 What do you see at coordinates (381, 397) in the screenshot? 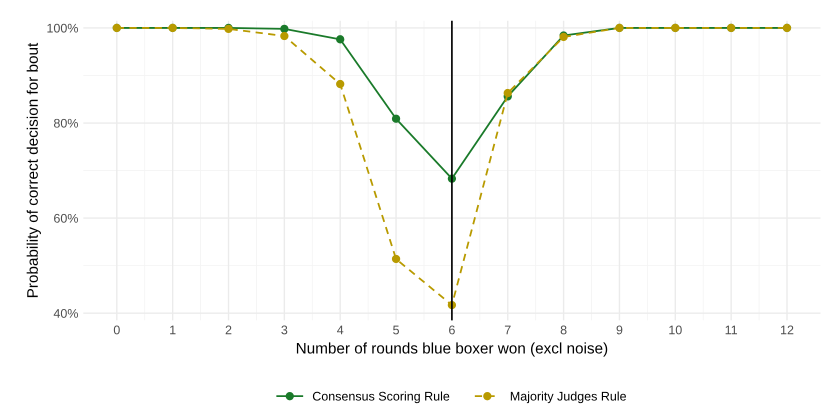
I see `legend-label: Consensus Scoring Rule` at bounding box center [381, 397].